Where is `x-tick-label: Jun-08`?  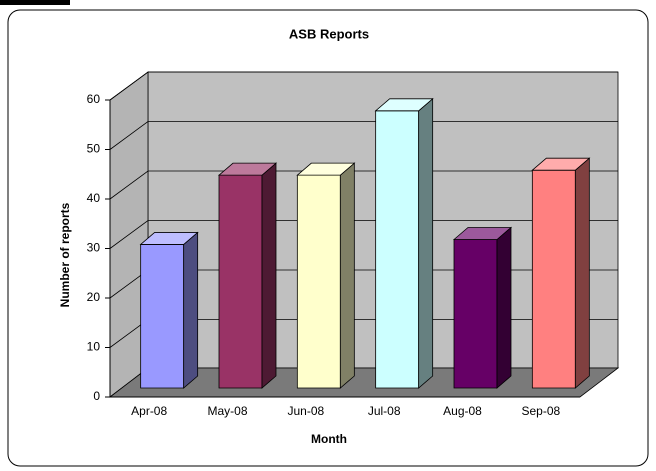 x-tick-label: Jun-08 is located at coordinates (305, 411).